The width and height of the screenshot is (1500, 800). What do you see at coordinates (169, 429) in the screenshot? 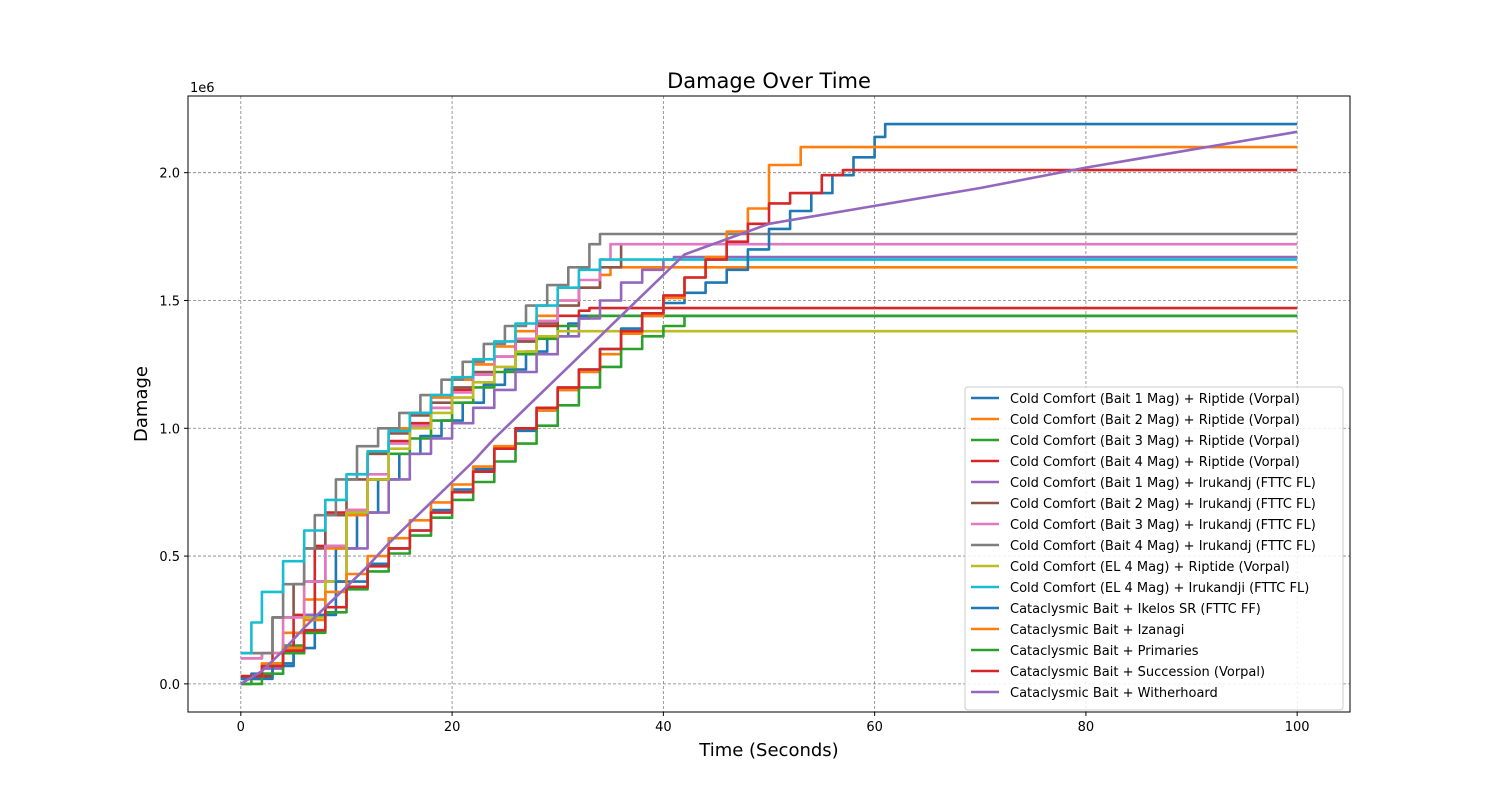
I see `y-tick-label: 1.0` at bounding box center [169, 429].